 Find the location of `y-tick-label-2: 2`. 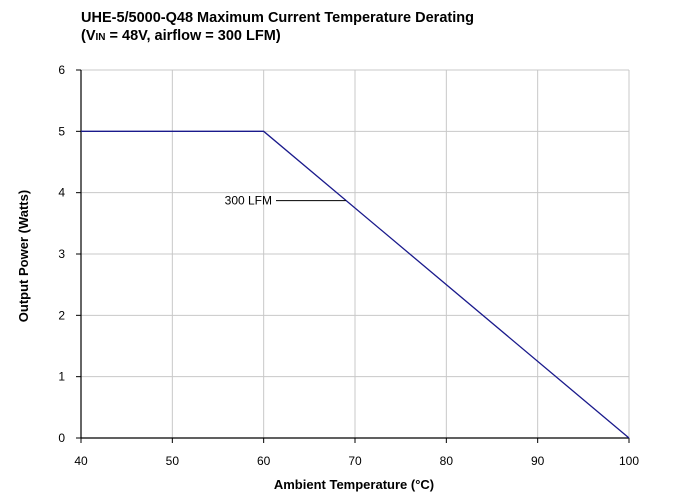

y-tick-label-2: 2 is located at coordinates (61, 315).